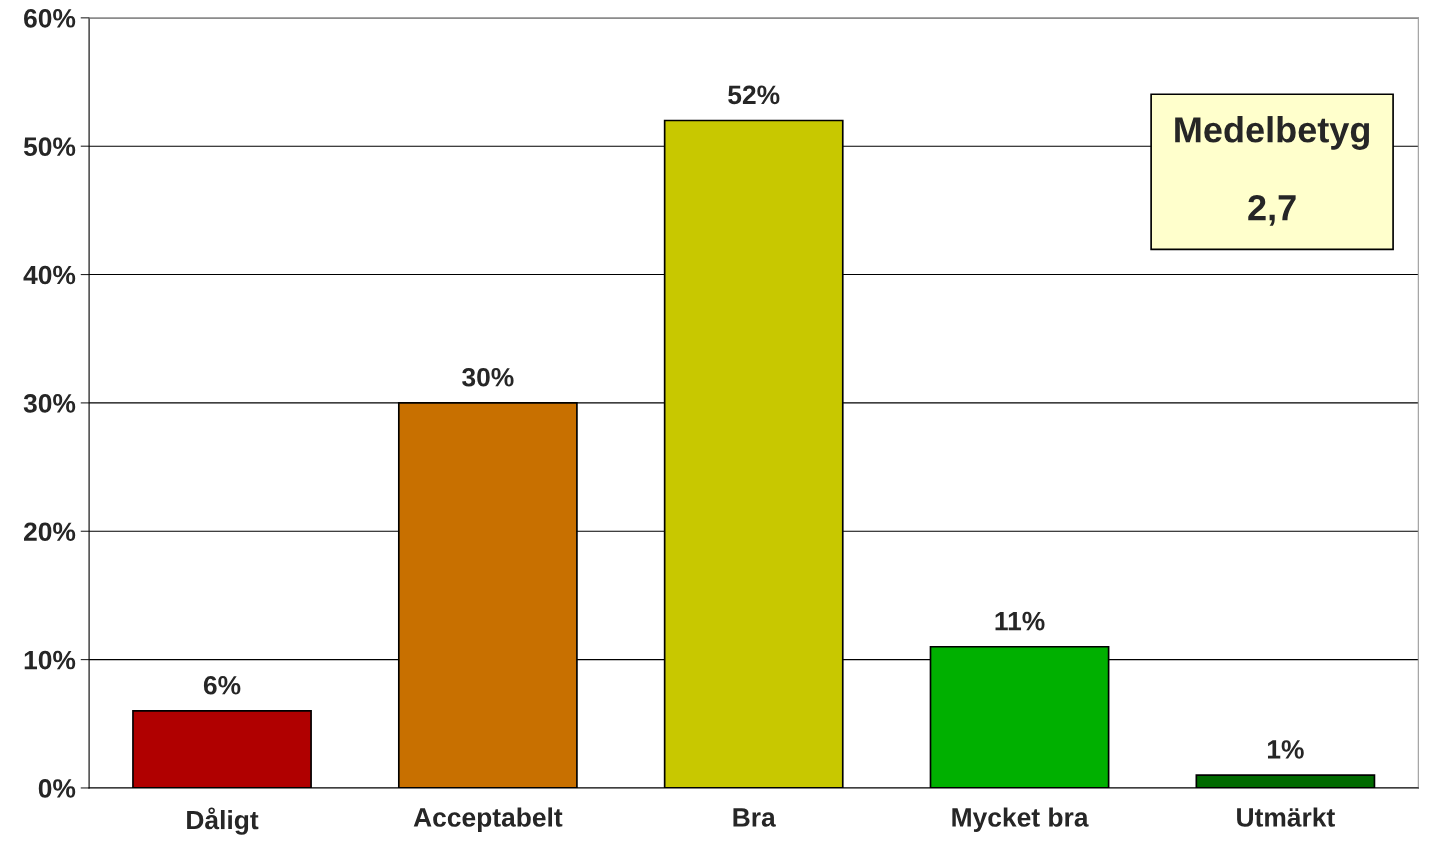  Describe the element at coordinates (223, 821) in the screenshot. I see `x-tick-label: Dåligt` at that location.